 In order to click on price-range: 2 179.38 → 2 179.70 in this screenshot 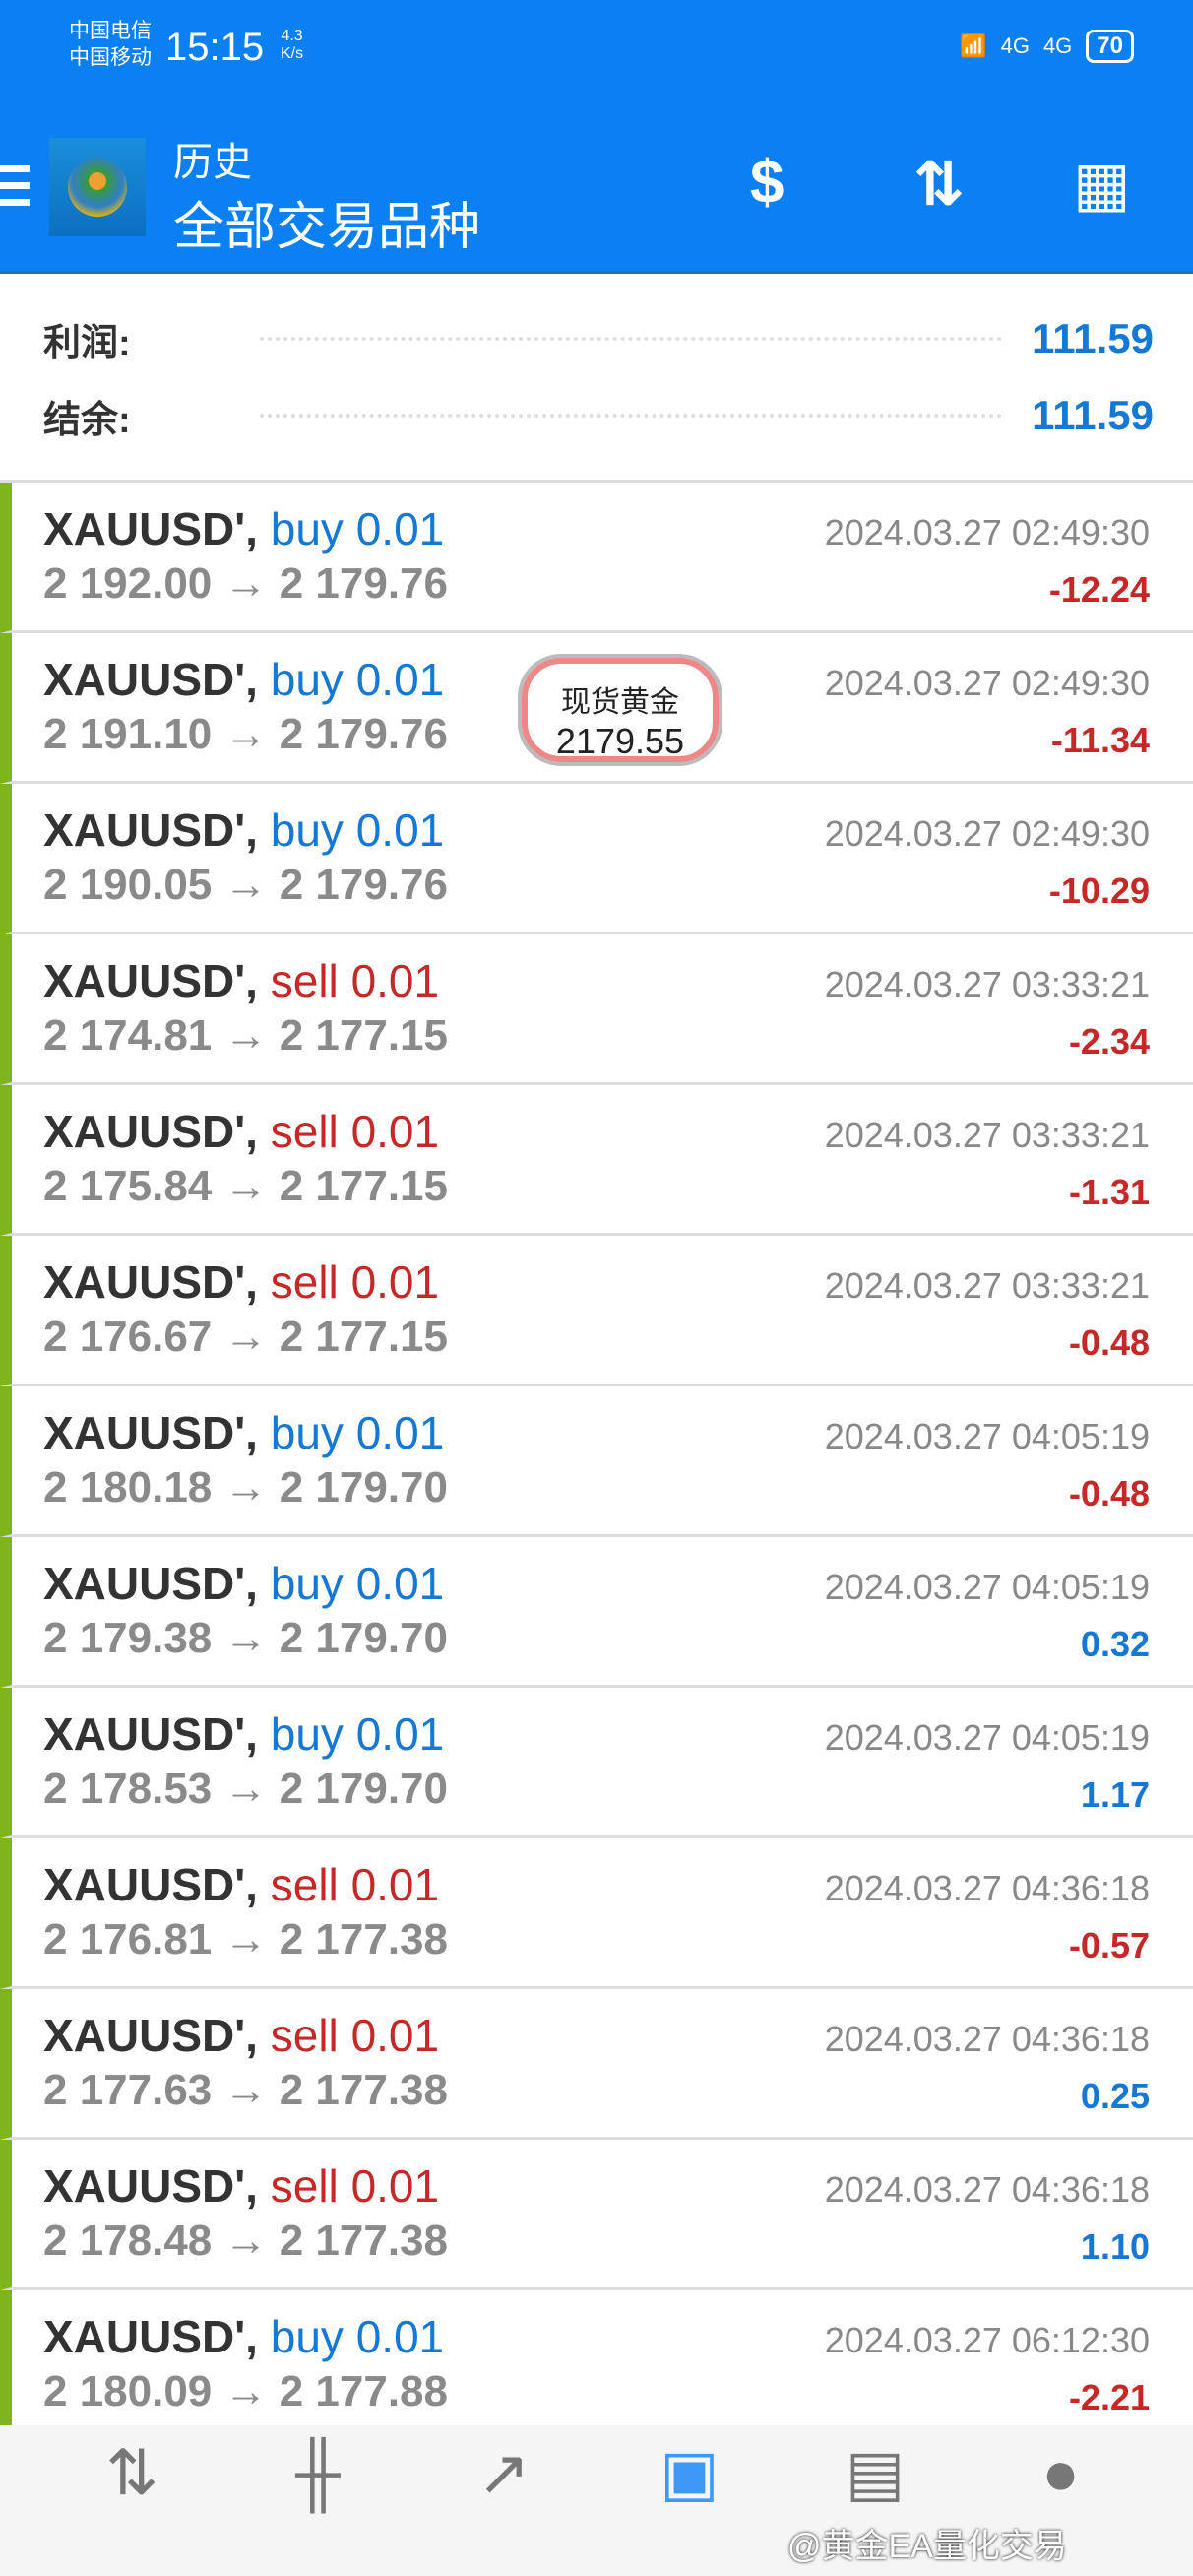, I will do `click(245, 1638)`.